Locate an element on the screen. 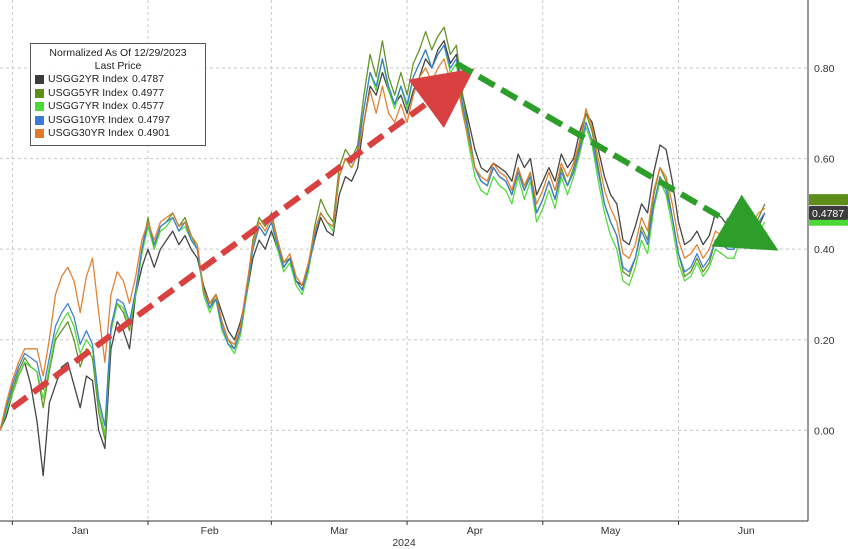  legend-series-name: USGG2YR Index is located at coordinates (88, 79).